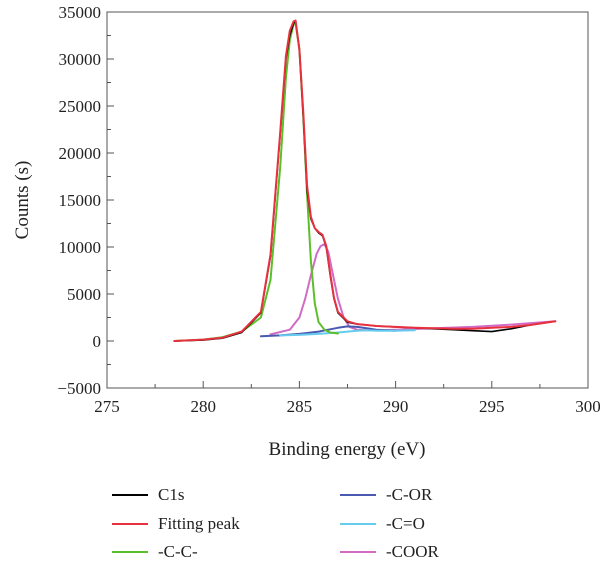  Describe the element at coordinates (199, 523) in the screenshot. I see `legend-label: Fitting peak` at that location.